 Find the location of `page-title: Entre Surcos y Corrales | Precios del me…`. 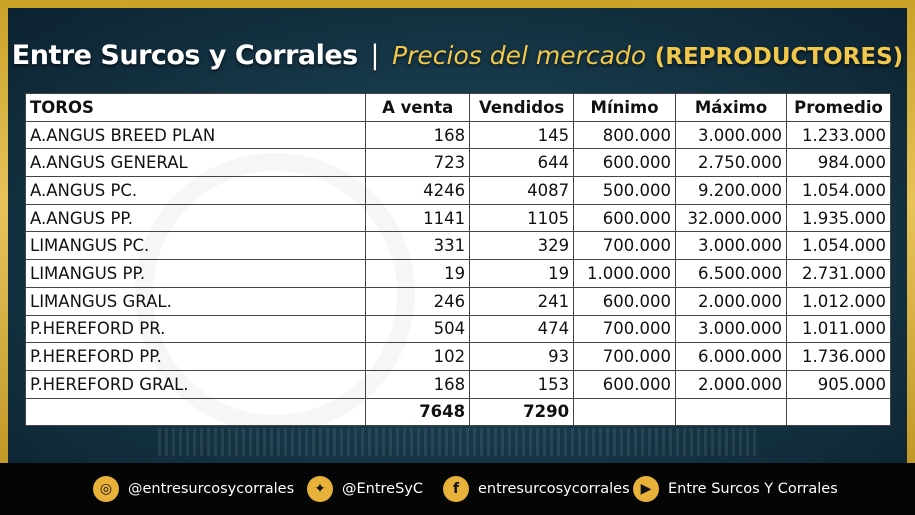

page-title: Entre Surcos y Corrales | Precios del me… is located at coordinates (457, 55).